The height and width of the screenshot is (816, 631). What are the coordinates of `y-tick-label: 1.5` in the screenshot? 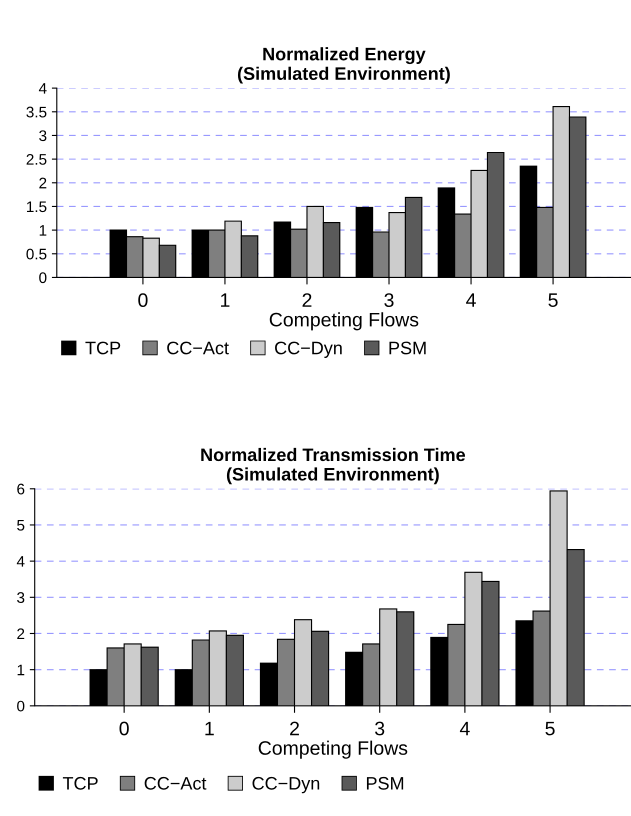 It's located at (36, 206).